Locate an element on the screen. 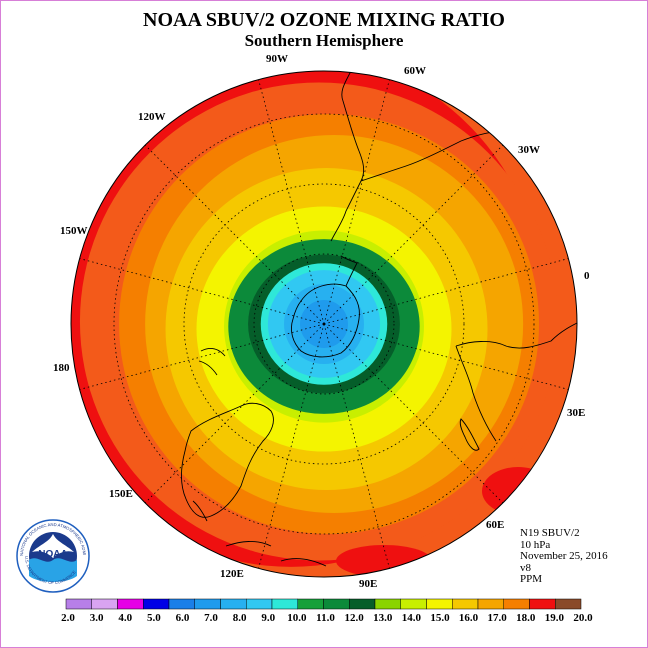 The width and height of the screenshot is (648, 648). version-label: v8 is located at coordinates (525, 567).